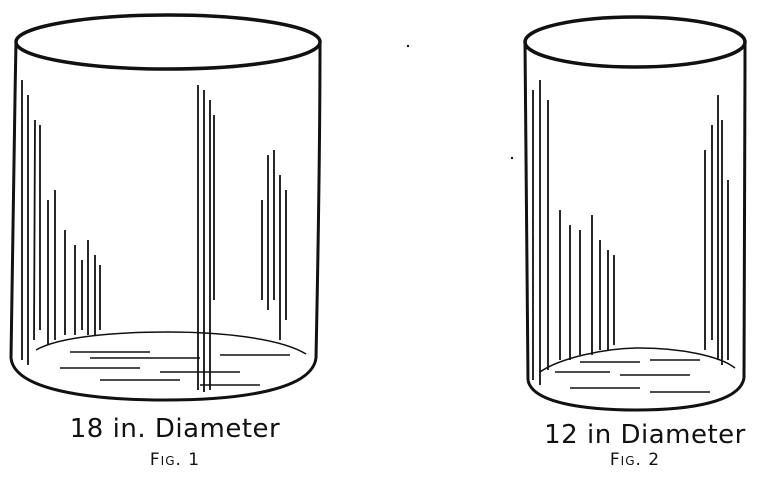  I want to click on cylinder-12in-bottom-back-rim, so click(637, 360).